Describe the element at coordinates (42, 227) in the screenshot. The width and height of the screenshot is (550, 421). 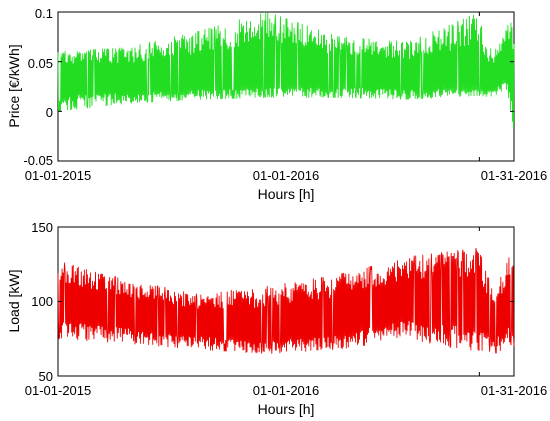
I see `load-ytick-label: 150` at that location.